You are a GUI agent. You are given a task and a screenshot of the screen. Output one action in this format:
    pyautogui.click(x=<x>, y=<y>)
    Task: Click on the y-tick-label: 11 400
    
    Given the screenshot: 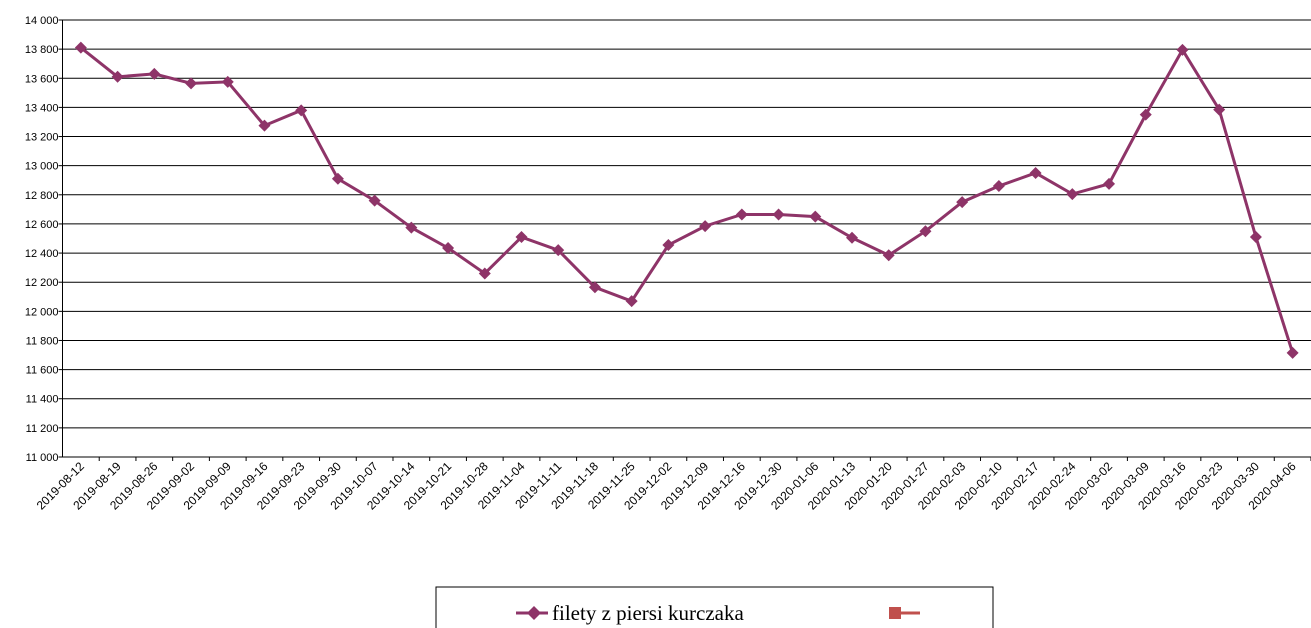 What is the action you would take?
    pyautogui.click(x=42, y=400)
    